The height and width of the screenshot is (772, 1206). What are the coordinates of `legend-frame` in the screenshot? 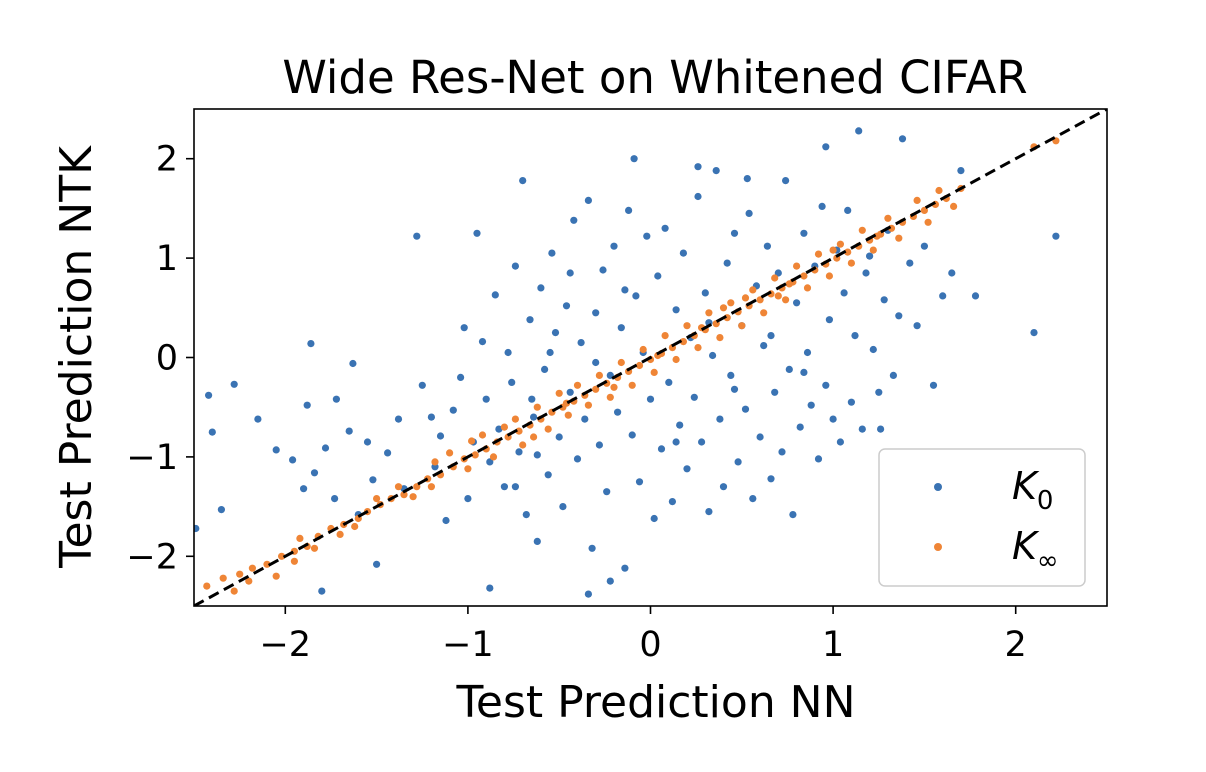 It's located at (982, 517).